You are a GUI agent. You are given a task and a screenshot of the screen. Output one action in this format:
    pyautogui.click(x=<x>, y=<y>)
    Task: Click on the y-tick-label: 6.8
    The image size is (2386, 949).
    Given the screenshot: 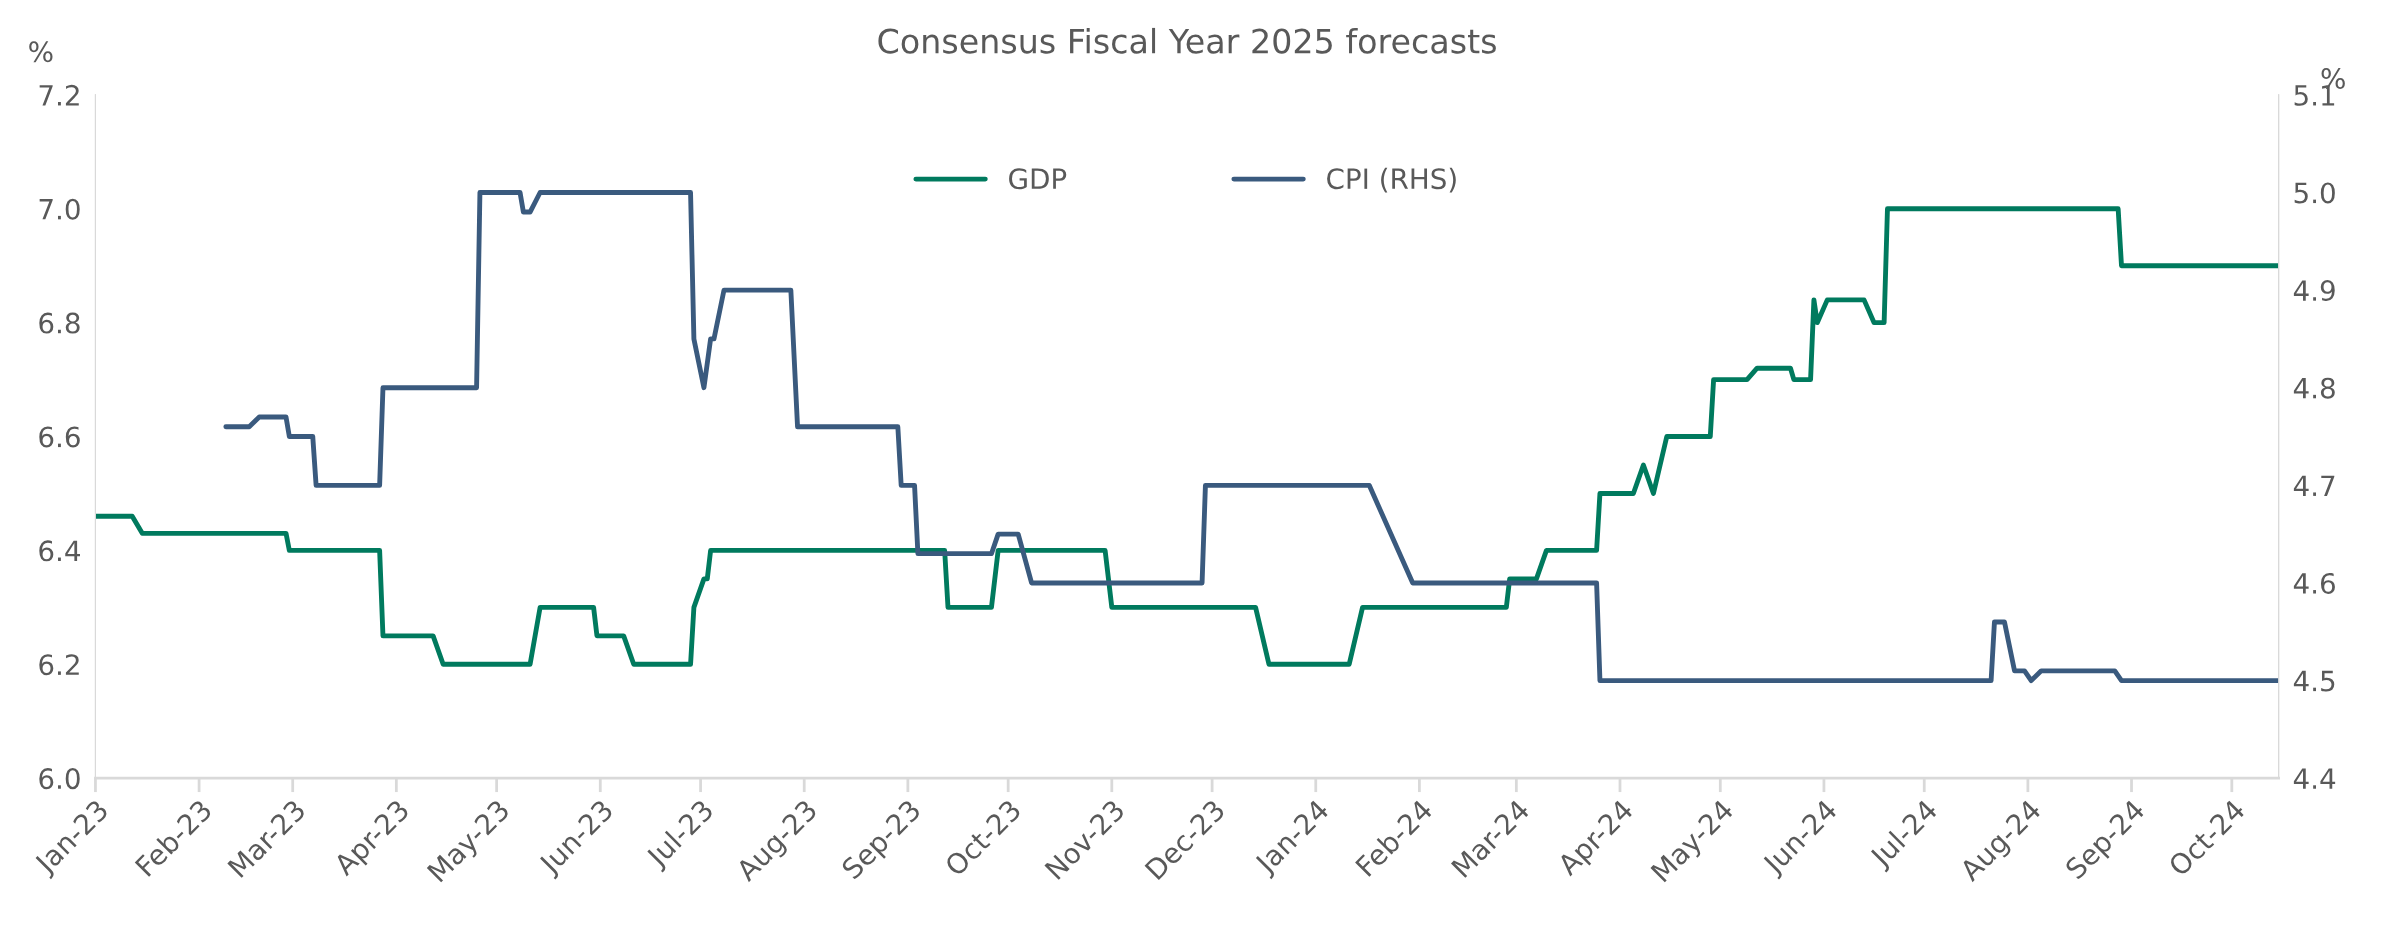 What is the action you would take?
    pyautogui.click(x=59, y=323)
    